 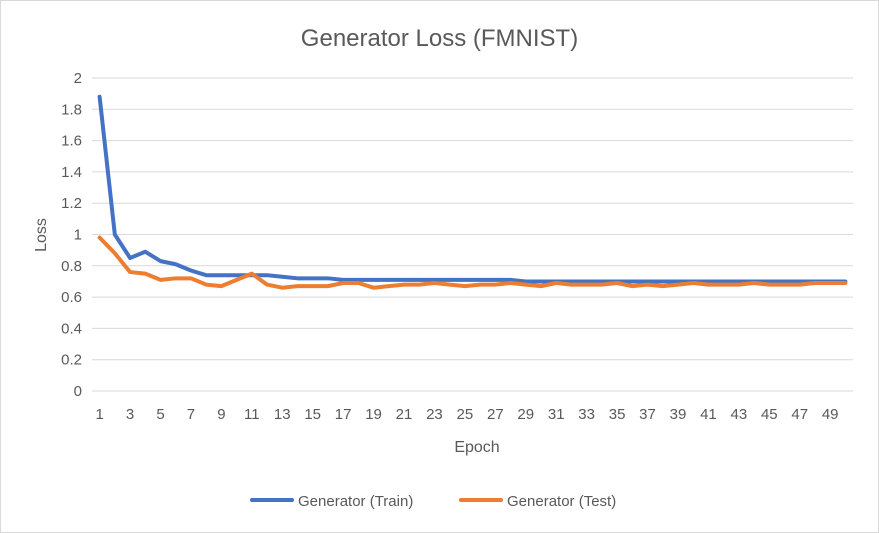 I want to click on legend-label: Generator (Test), so click(x=561, y=501).